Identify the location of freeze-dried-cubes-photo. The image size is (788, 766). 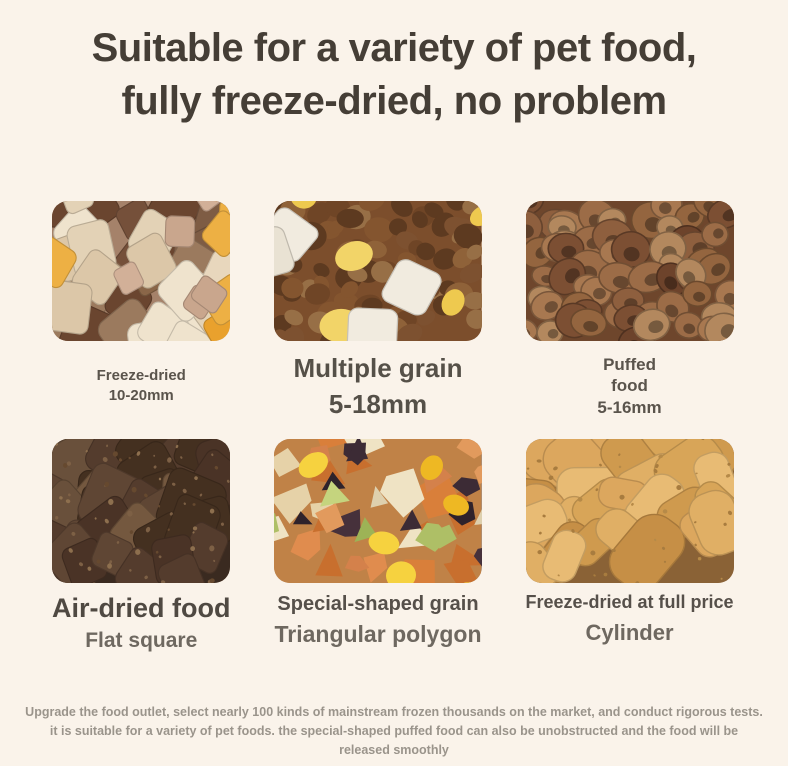
(141, 271).